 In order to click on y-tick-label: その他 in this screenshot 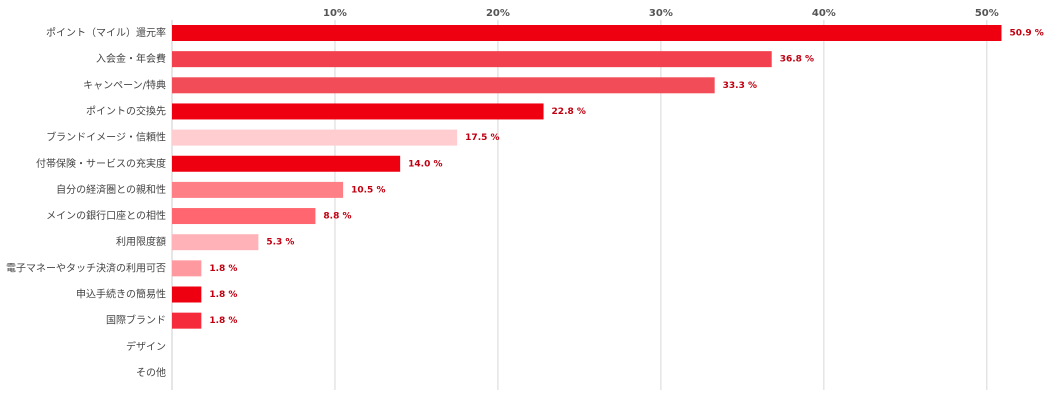, I will do `click(151, 372)`.